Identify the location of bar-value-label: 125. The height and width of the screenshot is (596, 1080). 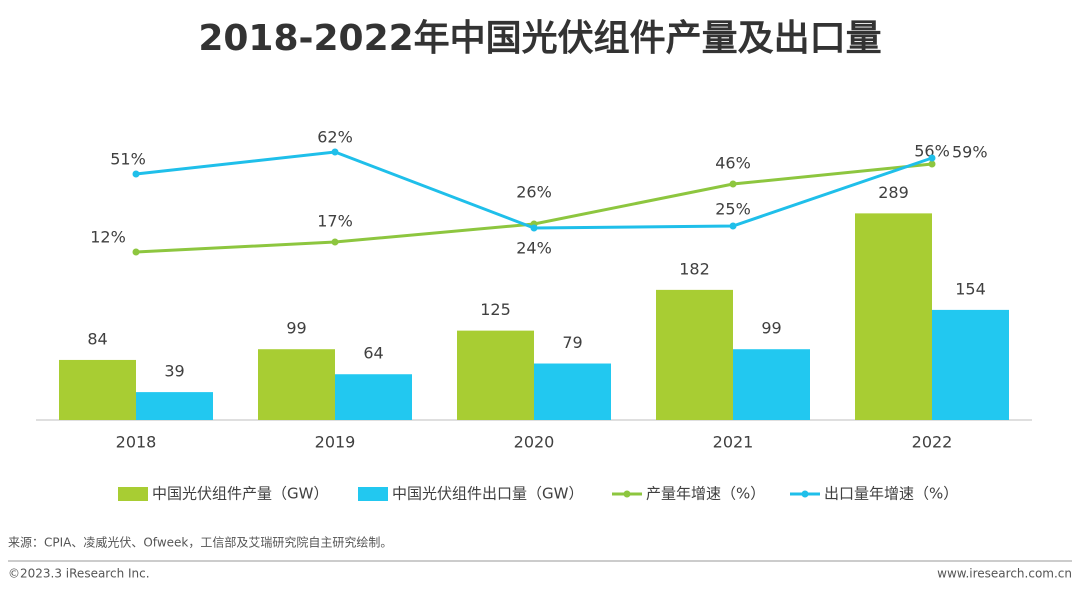
(495, 309).